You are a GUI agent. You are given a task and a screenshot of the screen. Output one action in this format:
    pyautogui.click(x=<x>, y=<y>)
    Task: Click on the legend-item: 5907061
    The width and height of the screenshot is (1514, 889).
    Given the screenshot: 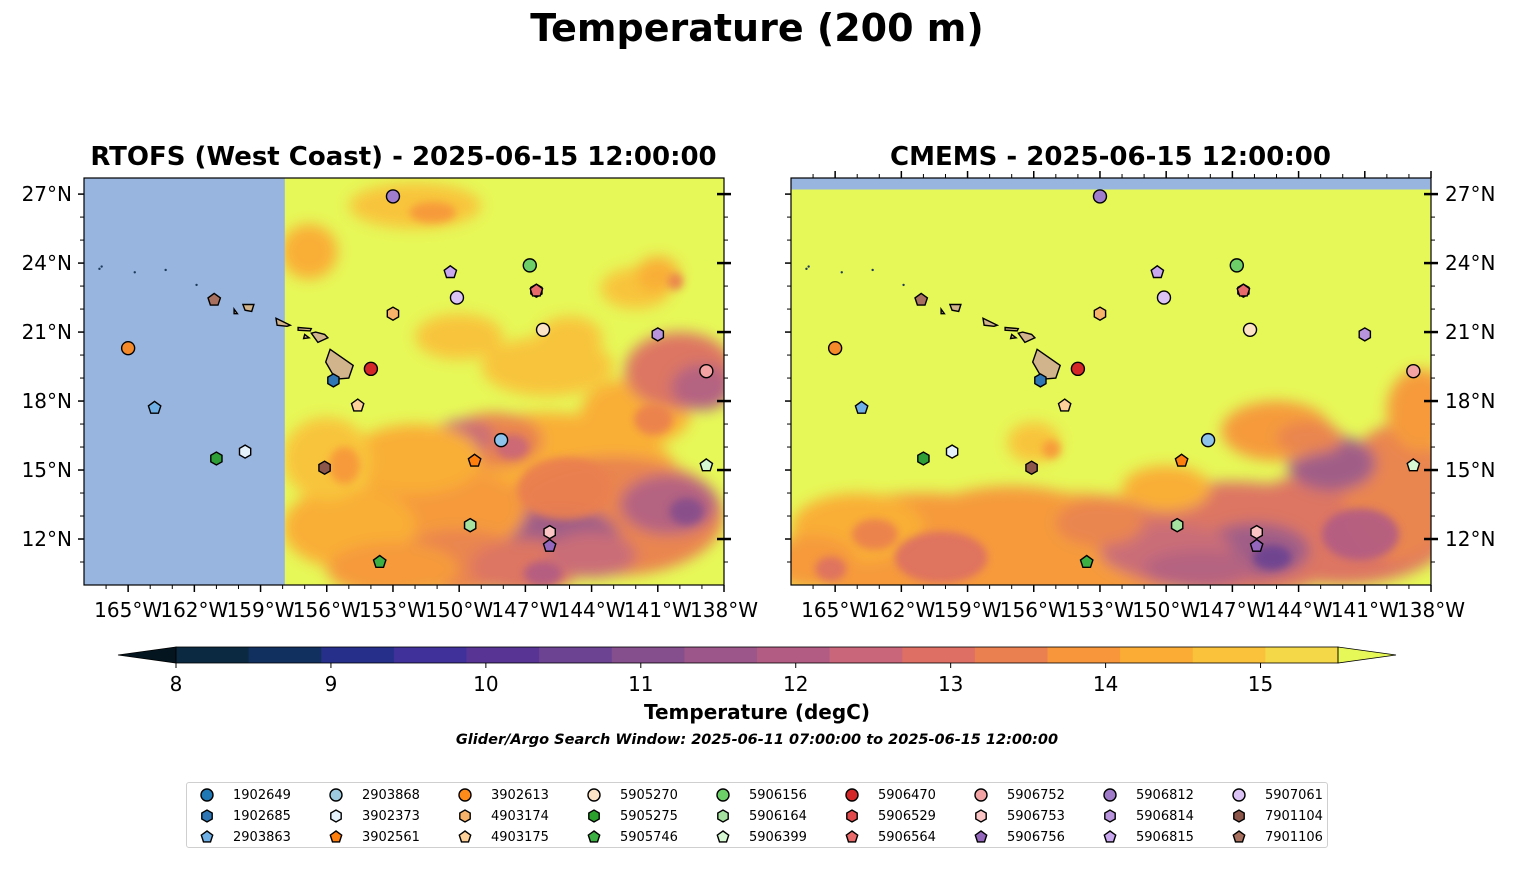 What is the action you would take?
    pyautogui.click(x=1276, y=795)
    